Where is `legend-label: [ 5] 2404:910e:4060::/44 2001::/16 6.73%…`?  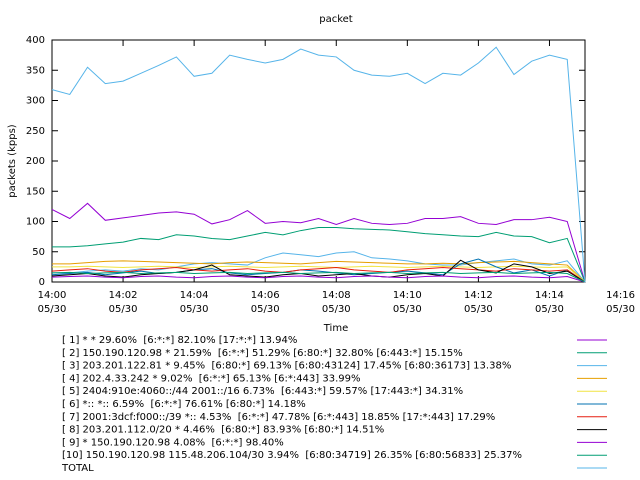 legend-label: [ 5] 2404:910e:4060::/44 2001::/16 6.73%… is located at coordinates (262, 391).